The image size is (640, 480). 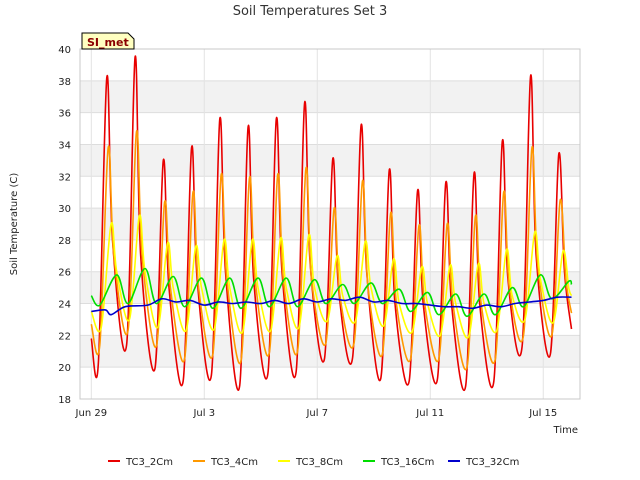 I want to click on y-tick-label: 26, so click(x=64, y=273).